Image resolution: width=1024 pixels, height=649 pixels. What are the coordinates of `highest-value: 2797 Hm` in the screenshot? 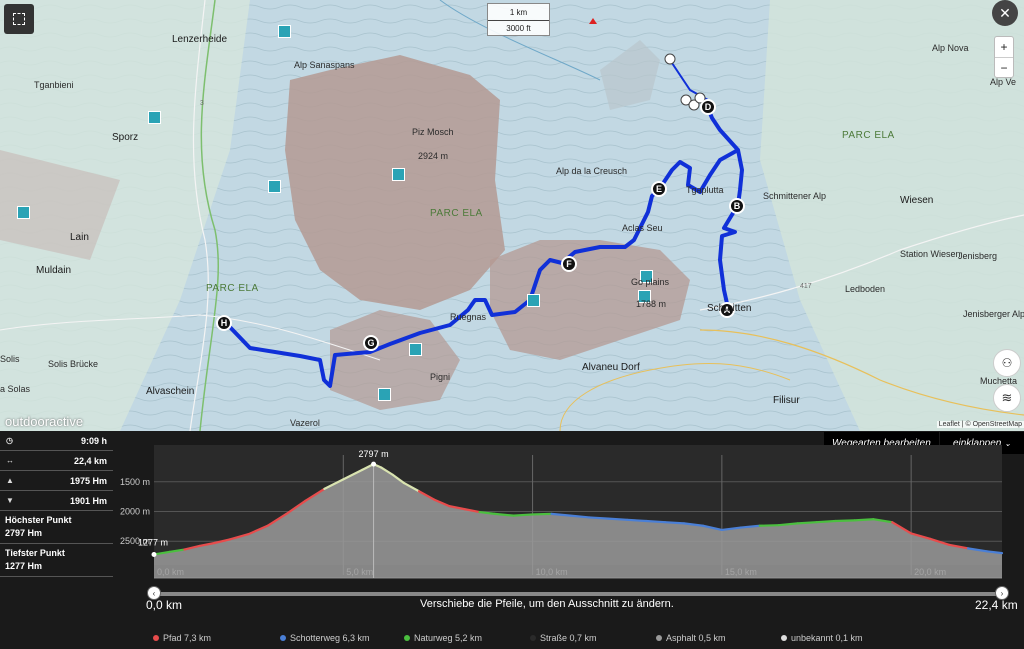 It's located at (24, 533).